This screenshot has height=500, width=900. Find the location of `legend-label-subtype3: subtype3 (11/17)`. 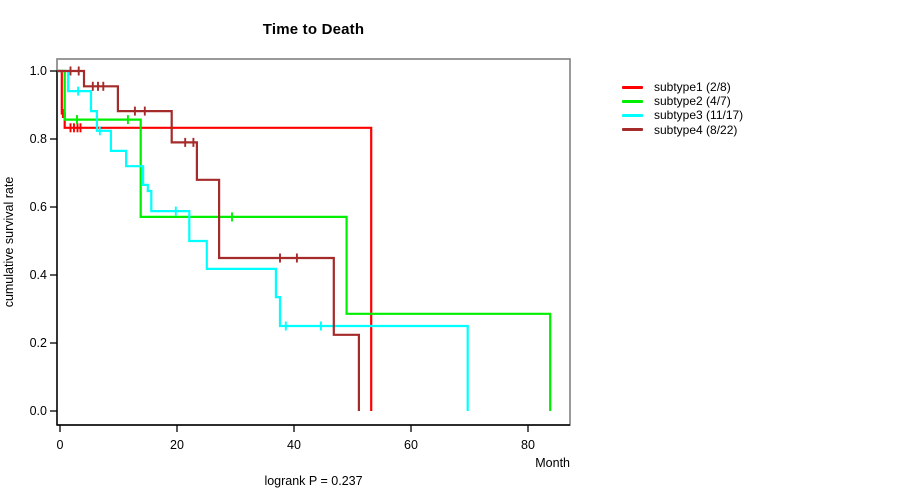

legend-label-subtype3: subtype3 (11/17) is located at coordinates (699, 115).